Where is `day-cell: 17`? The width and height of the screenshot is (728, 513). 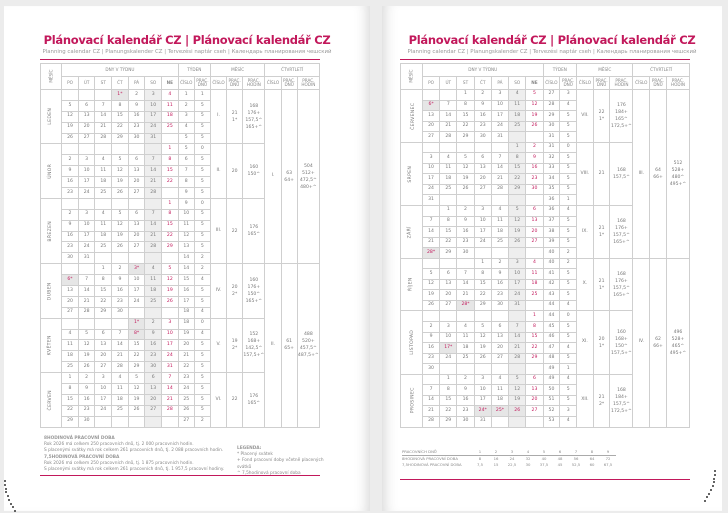 day-cell: 17 is located at coordinates (482, 232).